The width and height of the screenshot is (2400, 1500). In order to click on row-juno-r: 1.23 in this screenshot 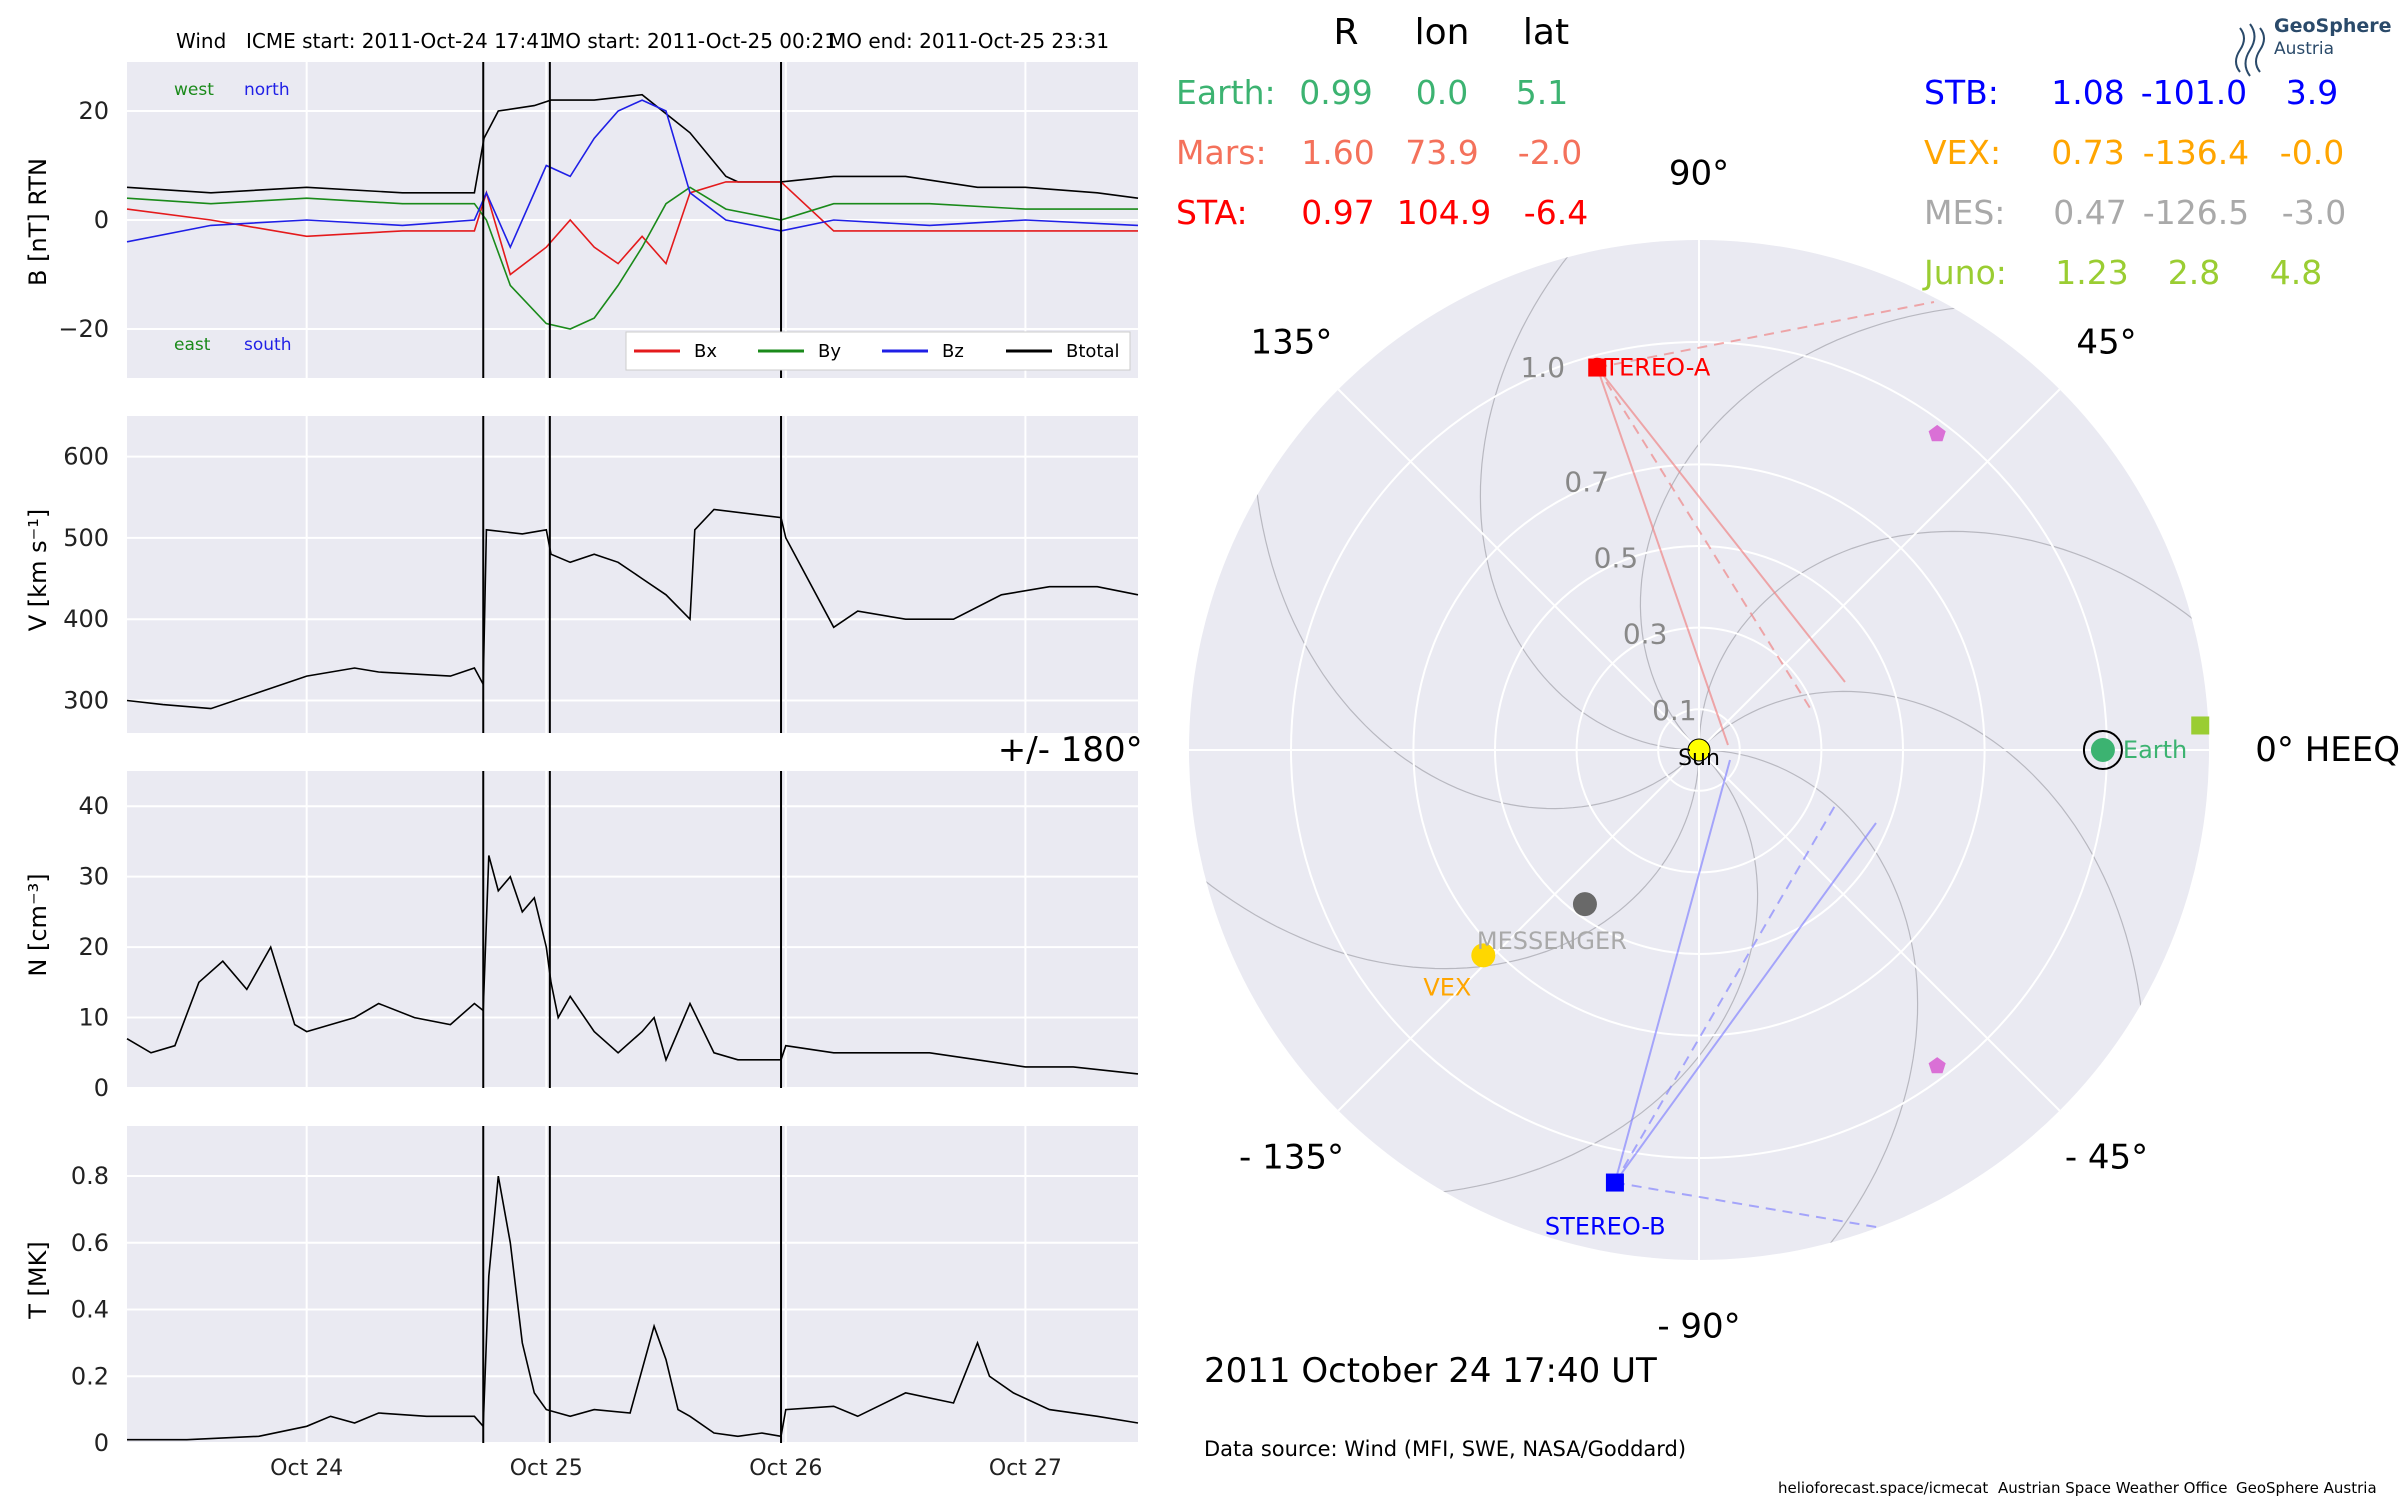, I will do `click(2091, 272)`.